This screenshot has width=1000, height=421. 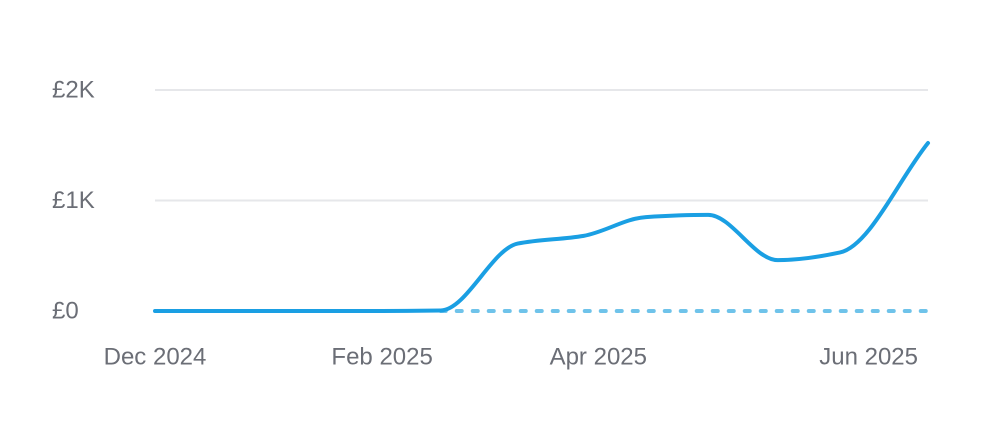 What do you see at coordinates (73, 90) in the screenshot?
I see `y-tick-label: £2K` at bounding box center [73, 90].